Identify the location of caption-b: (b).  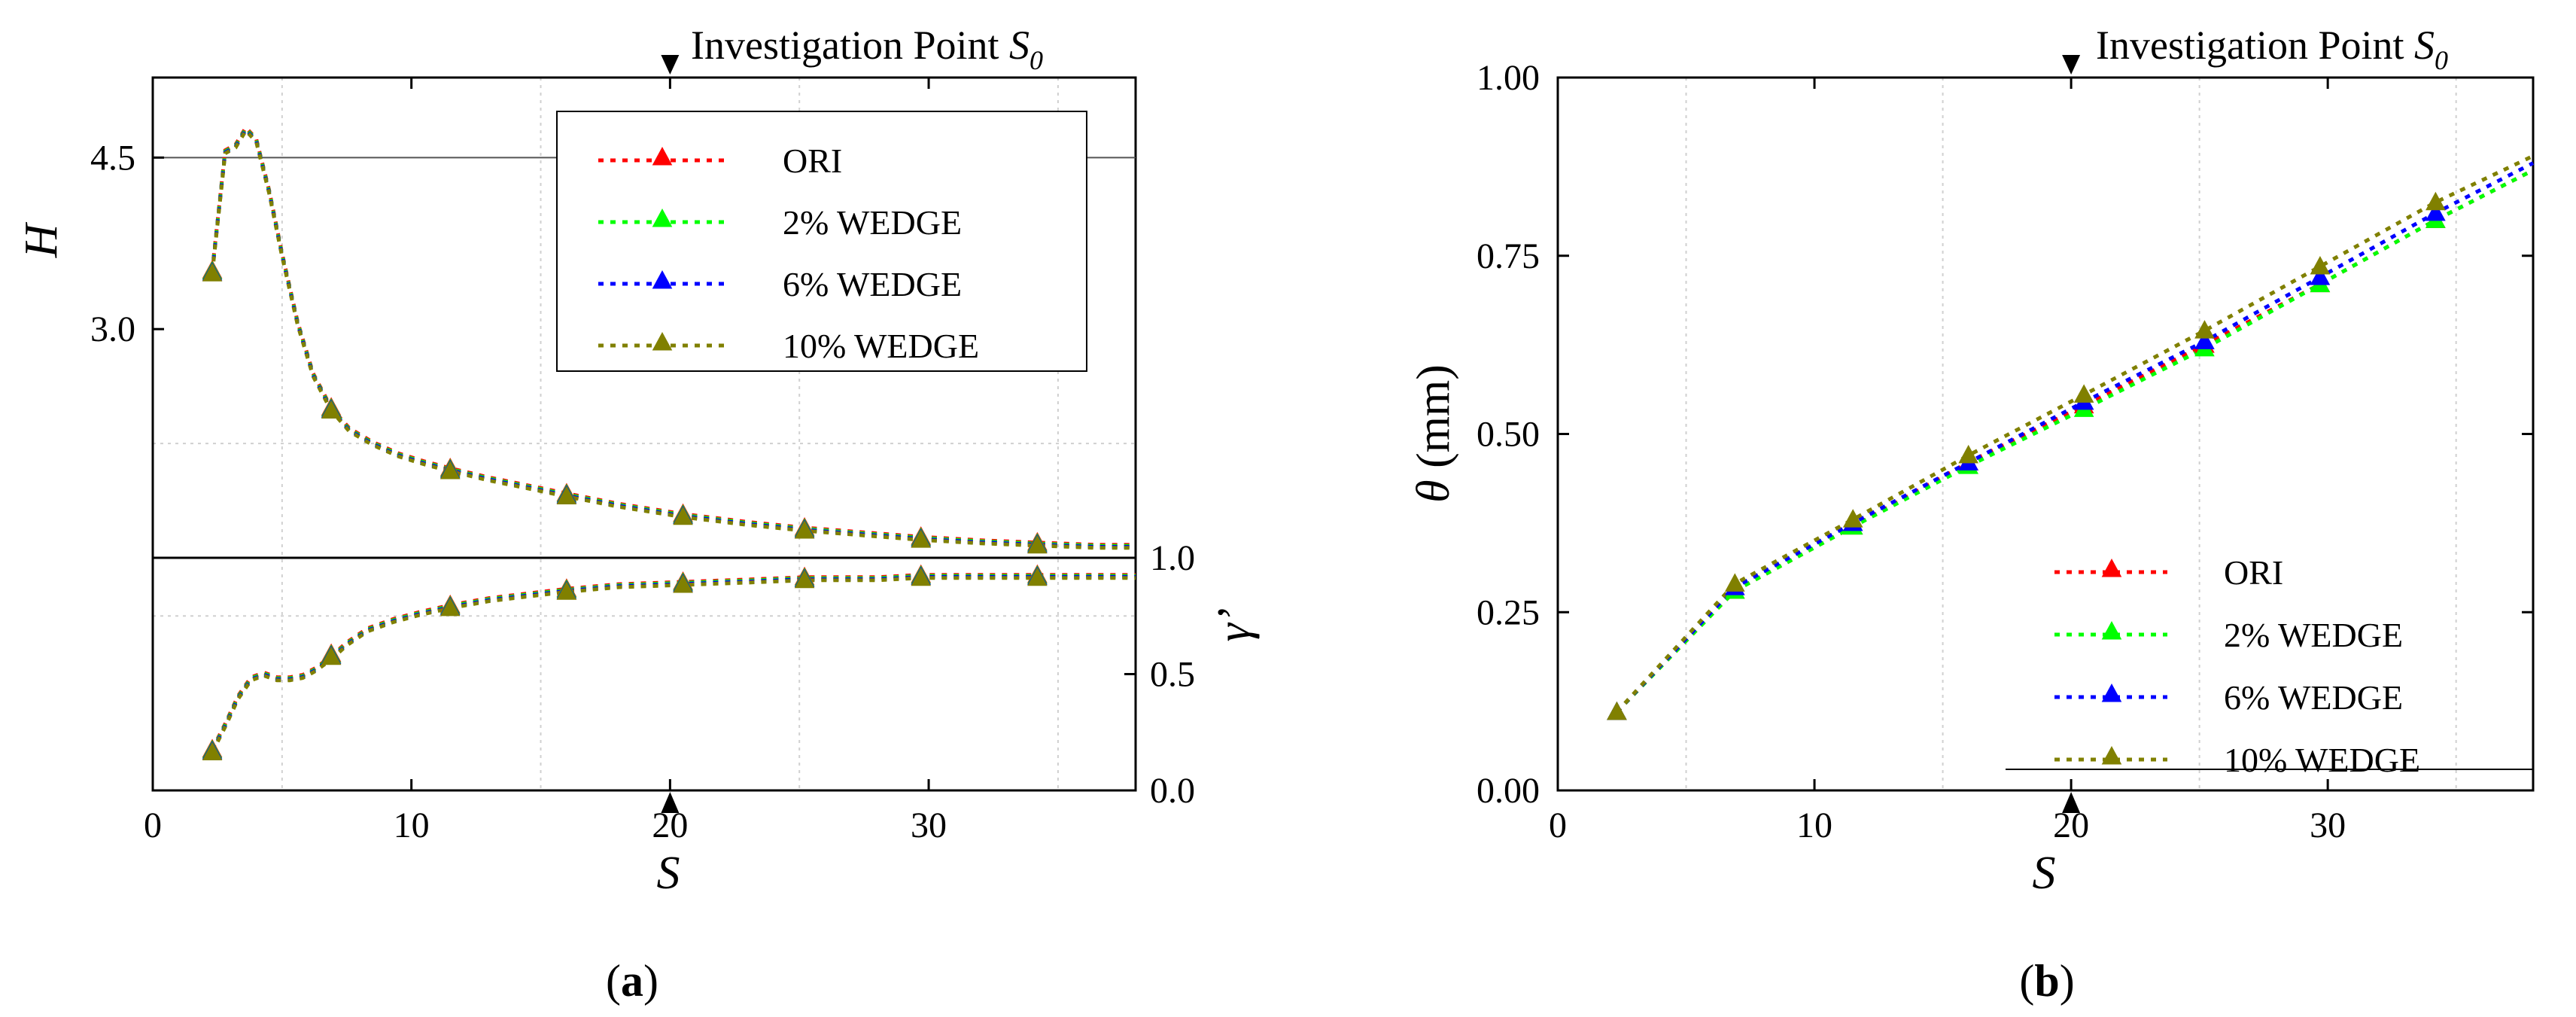
(2046, 981).